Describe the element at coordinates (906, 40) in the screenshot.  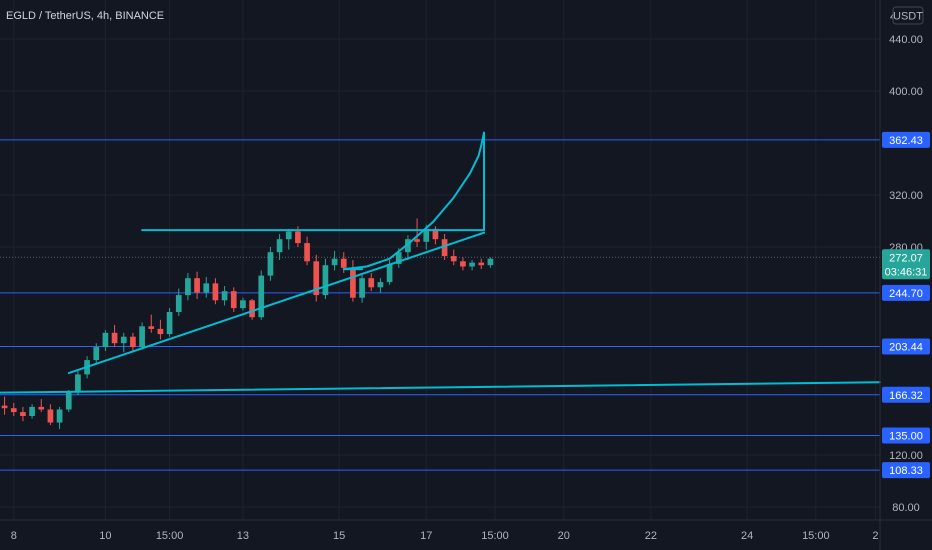
I see `price-tick-label: 440.00` at that location.